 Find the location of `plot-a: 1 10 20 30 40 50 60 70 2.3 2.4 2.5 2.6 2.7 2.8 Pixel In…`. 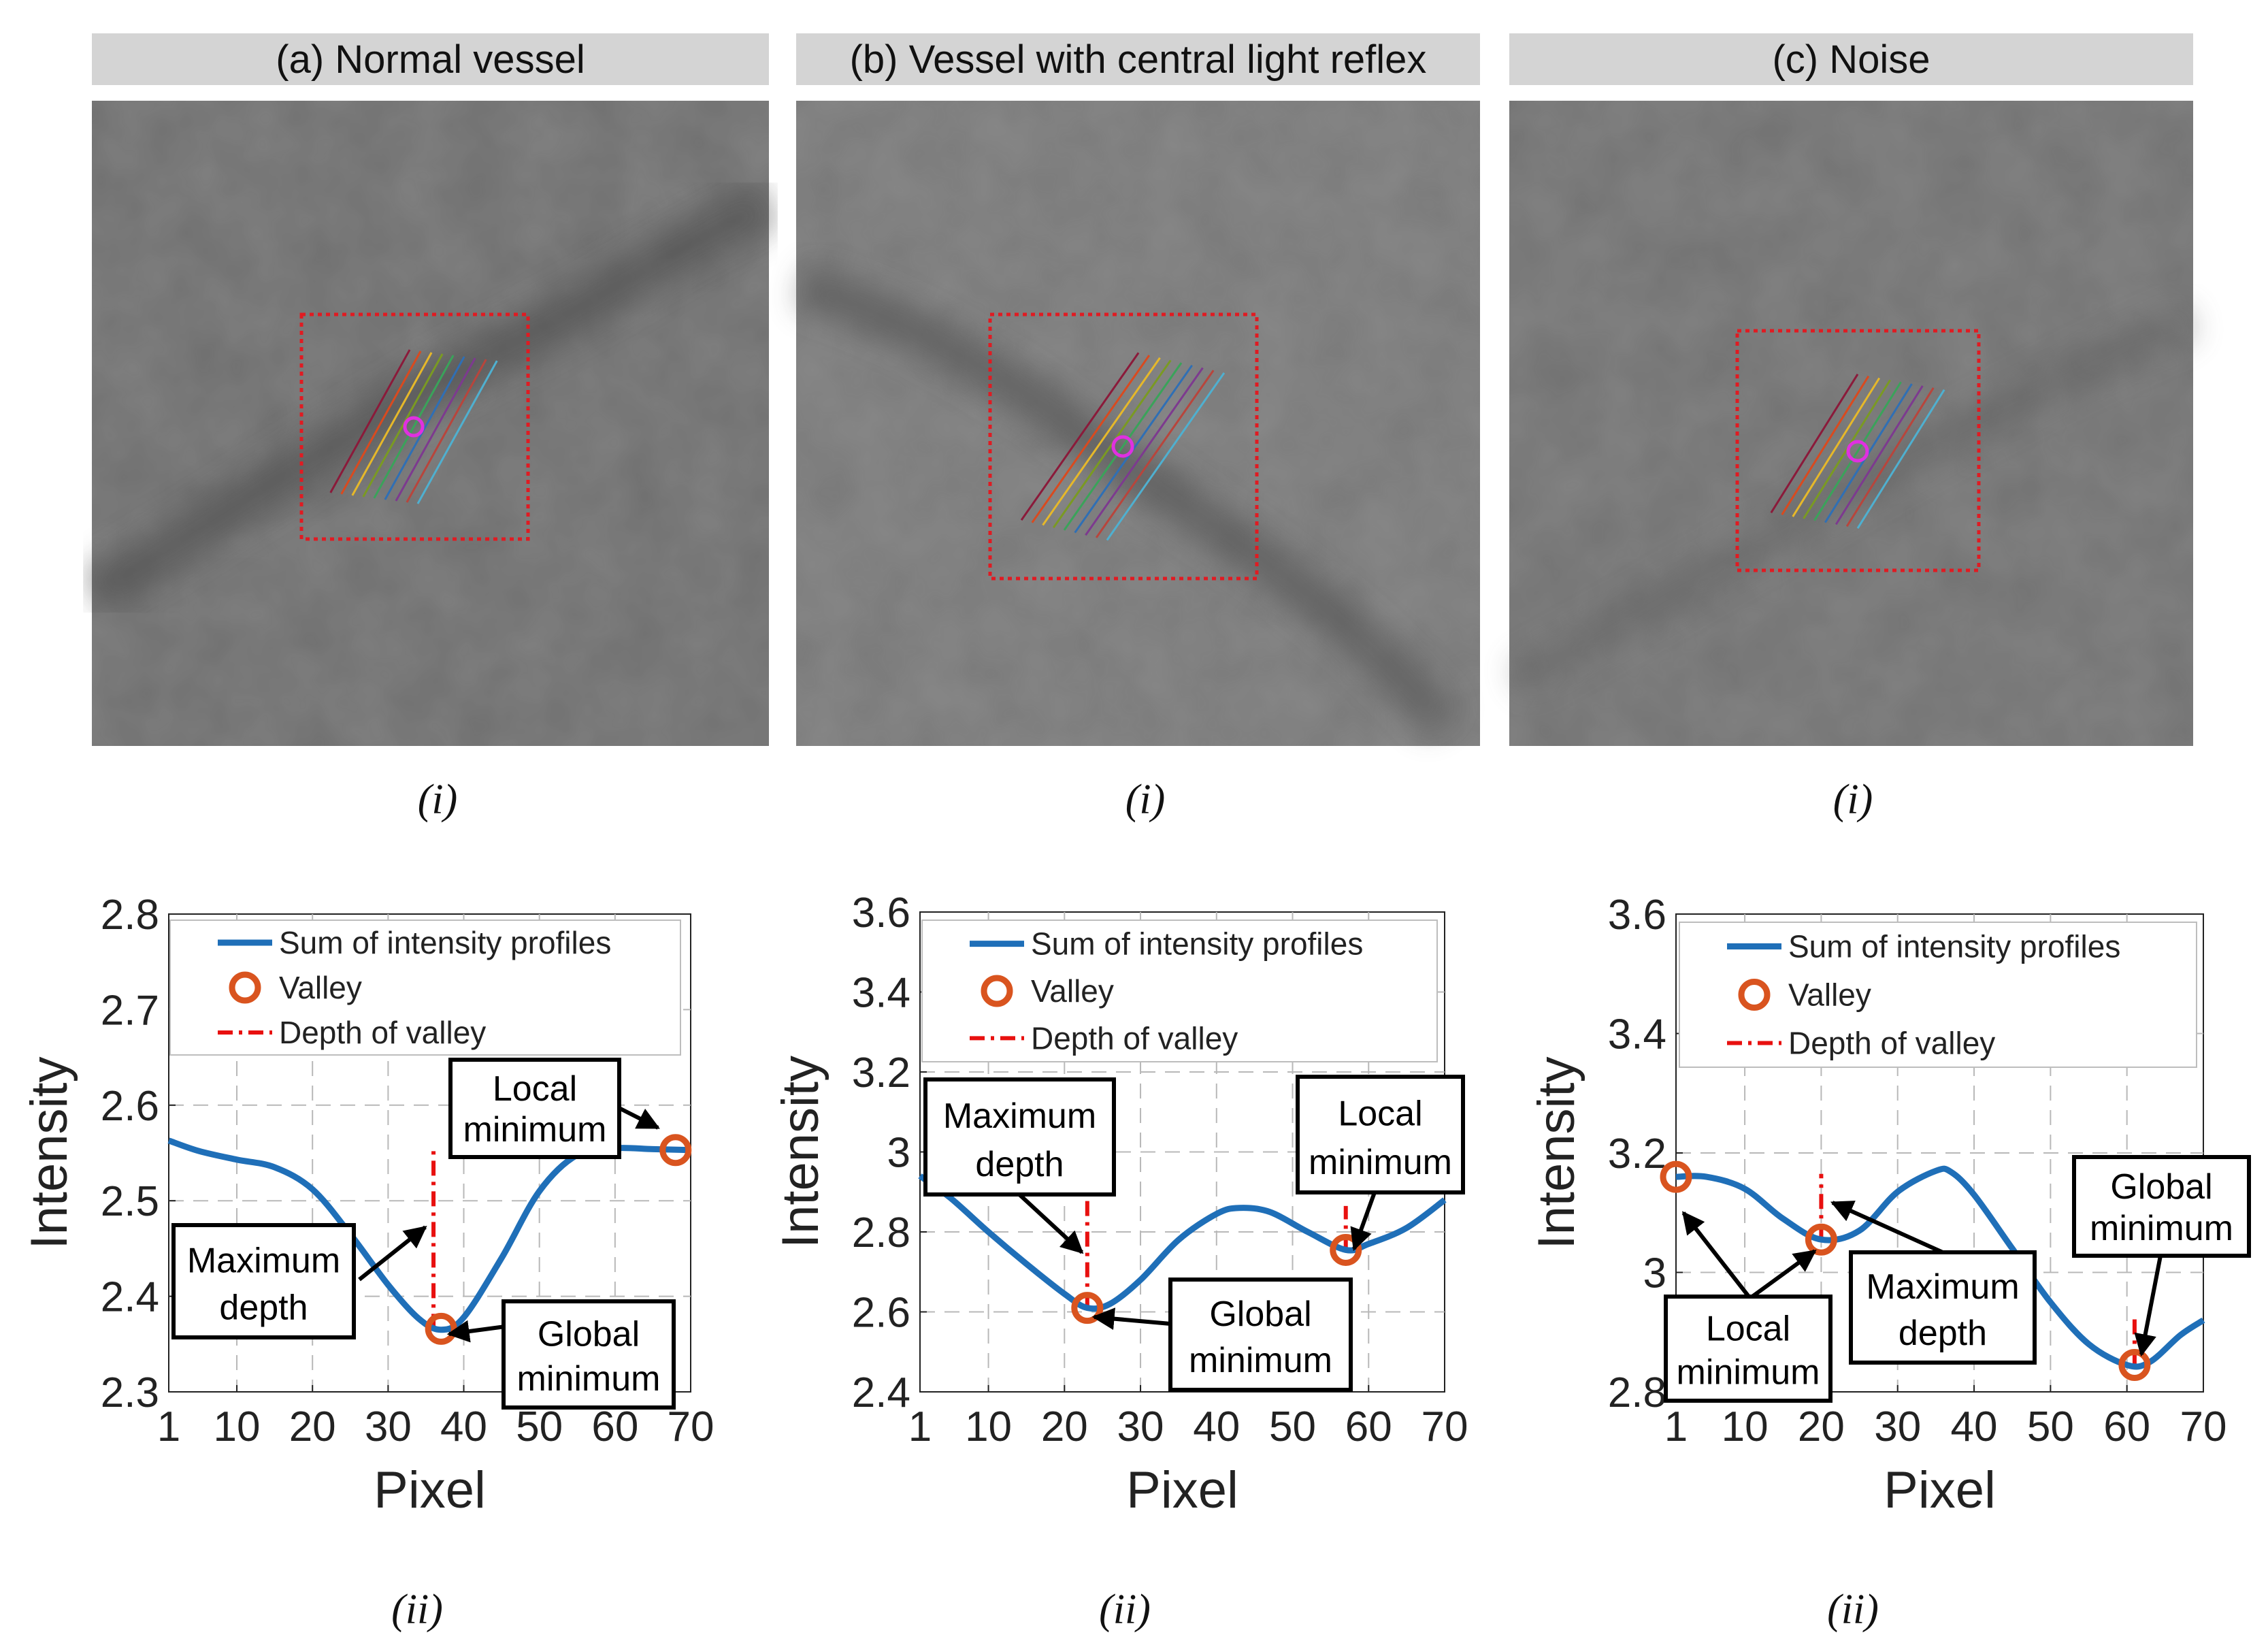

plot-a: 1 10 20 30 40 50 60 70 2.3 2.4 2.5 2.6 2.7 2.8 Pixel In… is located at coordinates (367, 1205).